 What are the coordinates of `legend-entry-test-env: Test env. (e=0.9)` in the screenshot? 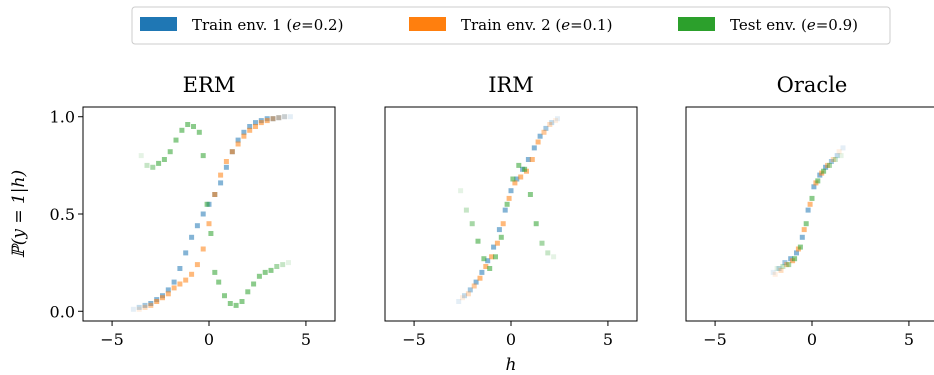 It's located at (768, 25).